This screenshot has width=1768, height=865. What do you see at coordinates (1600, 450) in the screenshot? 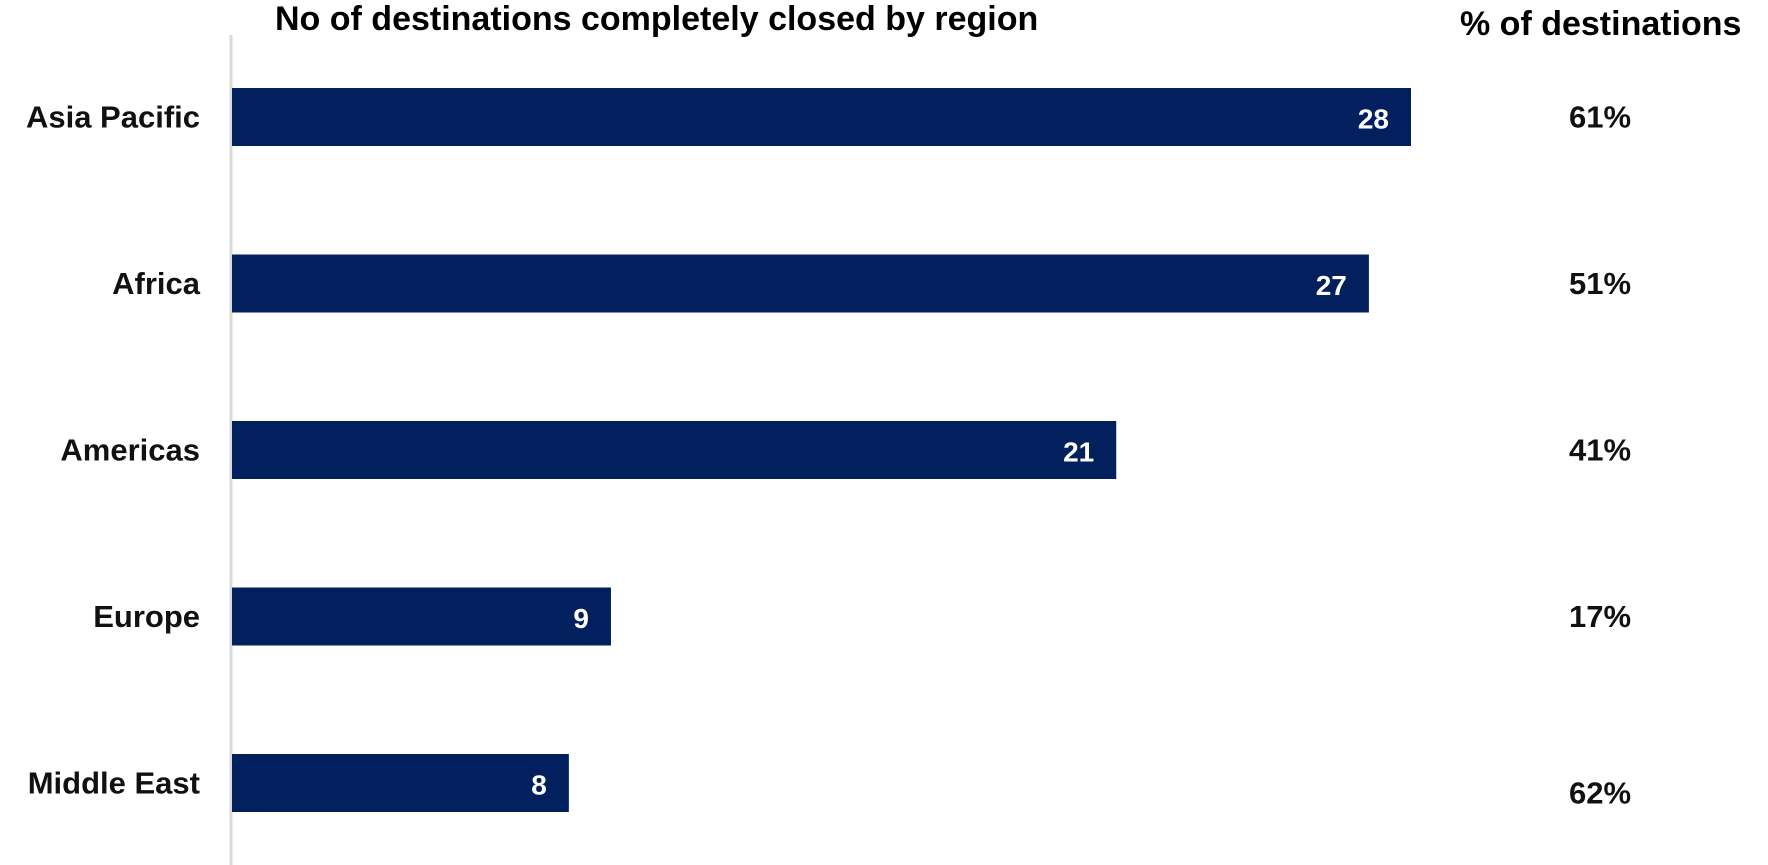
I see `percent-label-americas: 41%` at bounding box center [1600, 450].